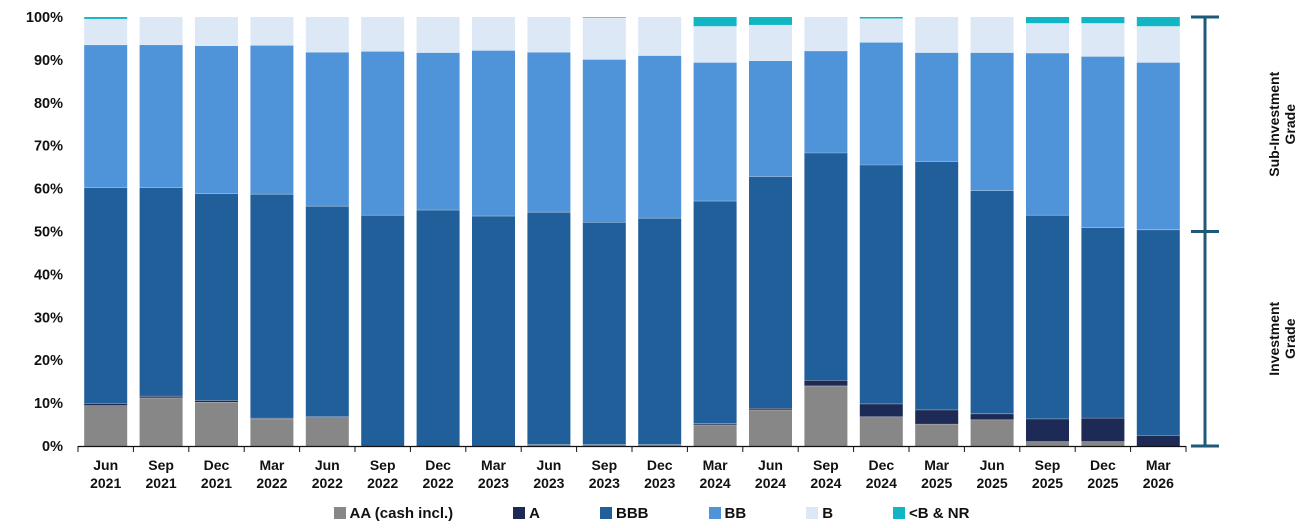 The image size is (1303, 528). Describe the element at coordinates (939, 513) in the screenshot. I see `legend-label: <B & NR` at that location.